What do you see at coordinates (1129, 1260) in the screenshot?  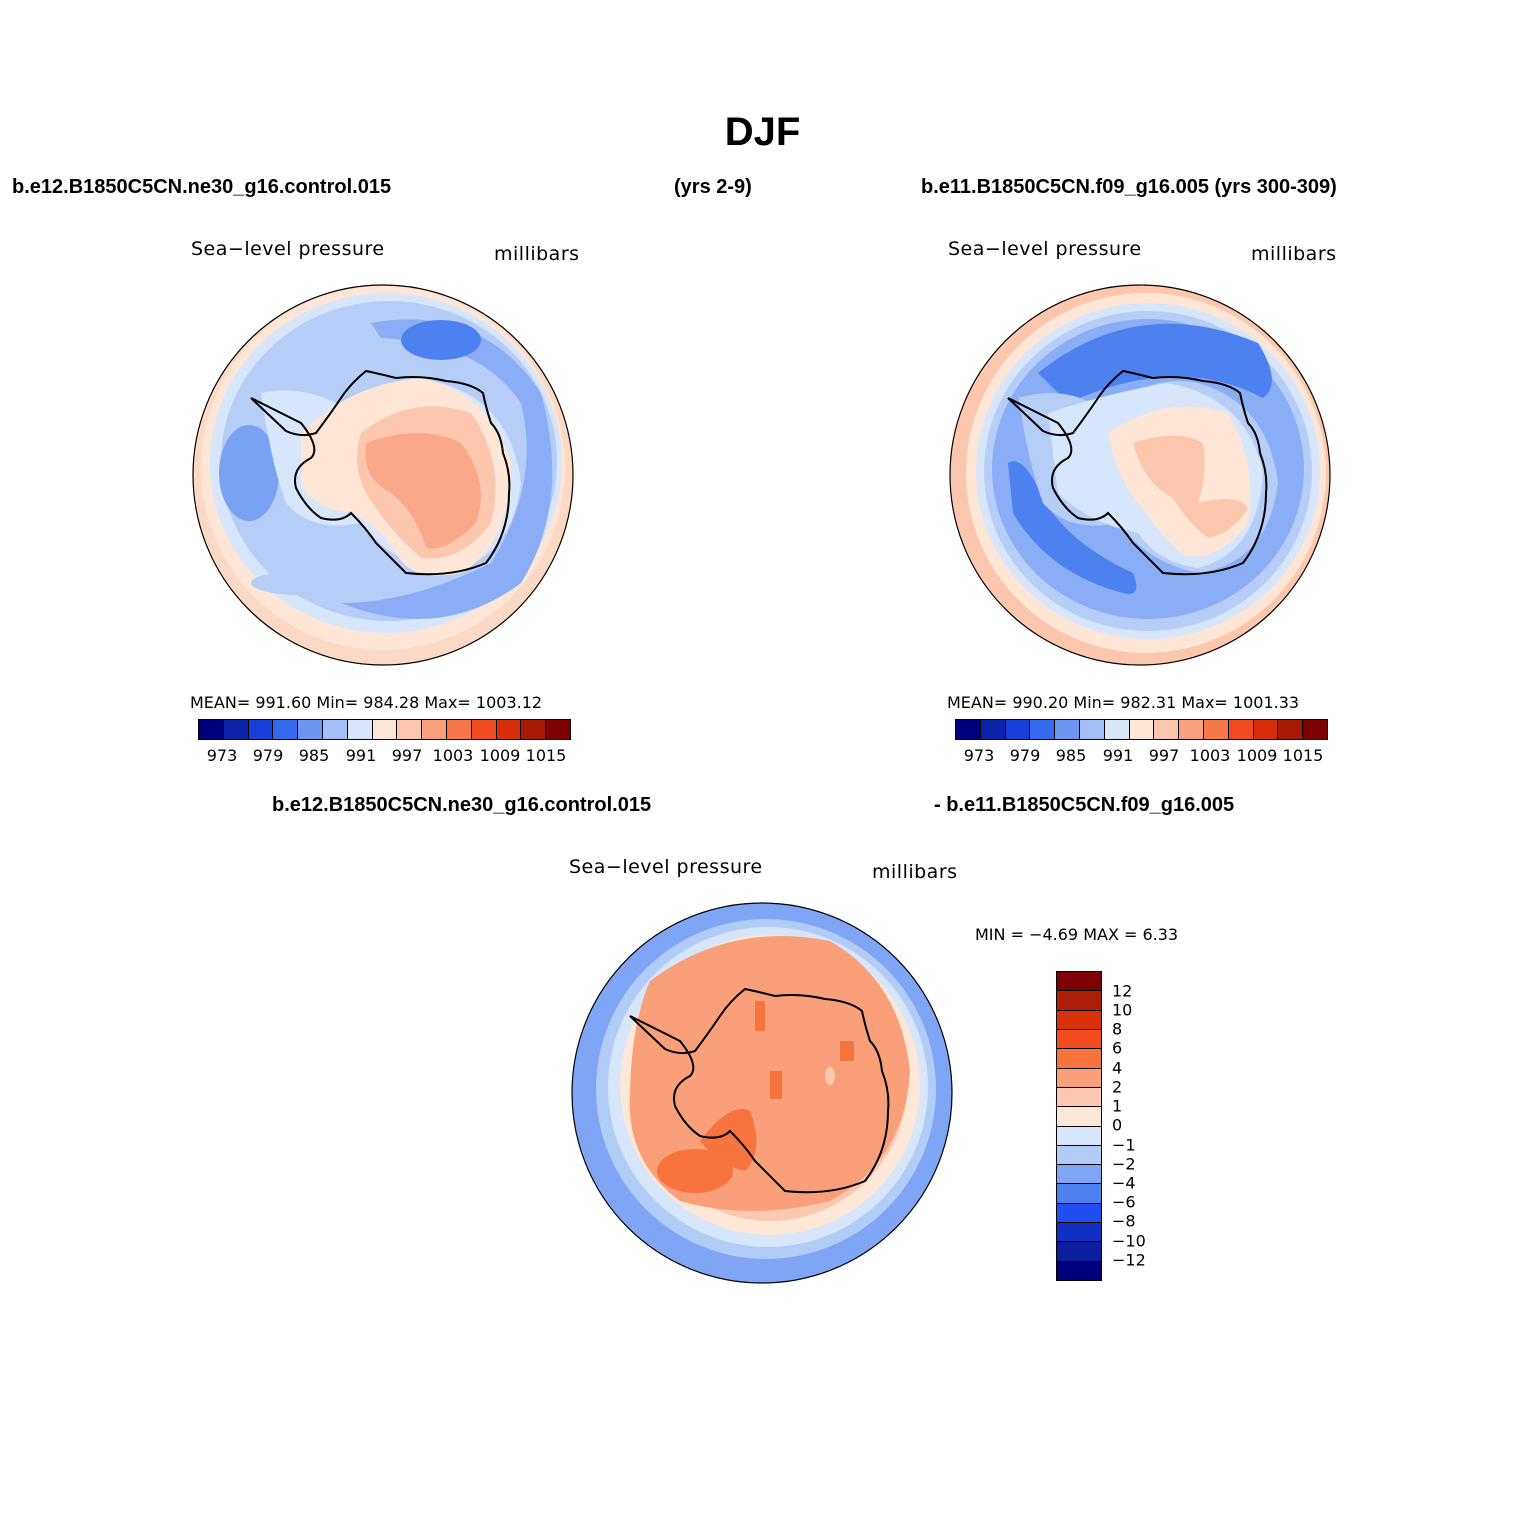 I see `diff-colorbar-tick-label: −12` at bounding box center [1129, 1260].